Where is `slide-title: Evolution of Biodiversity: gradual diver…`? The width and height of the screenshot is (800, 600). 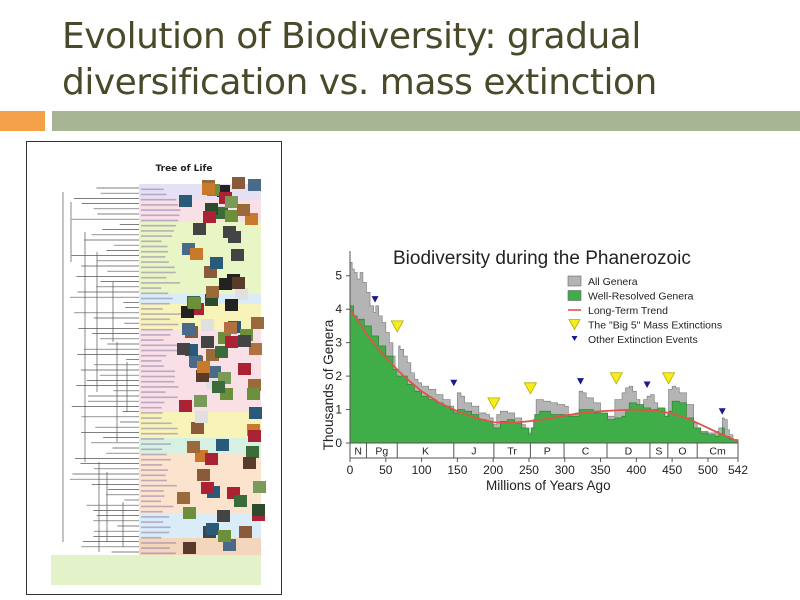 slide-title: Evolution of Biodiversity: gradual diver… is located at coordinates (422, 60).